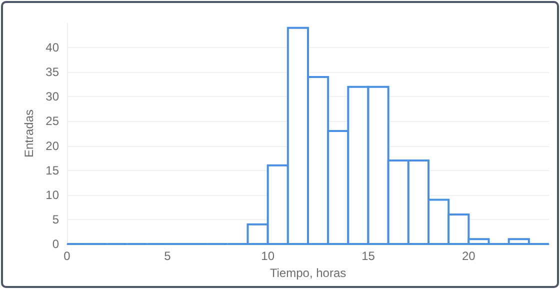 This screenshot has width=560, height=289. I want to click on y-tick-label: 35, so click(53, 72).